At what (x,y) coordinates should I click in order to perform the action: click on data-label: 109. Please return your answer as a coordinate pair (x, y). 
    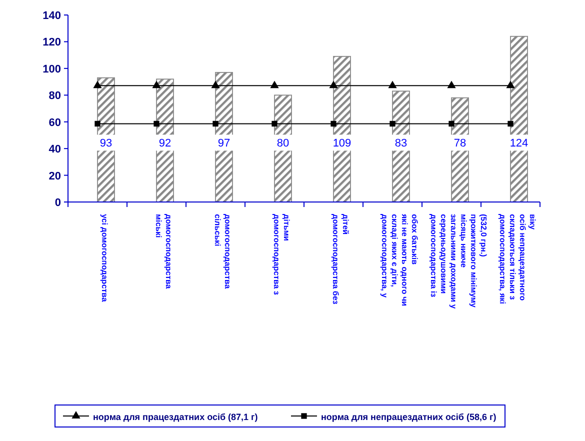
    Looking at the image, I should click on (342, 144).